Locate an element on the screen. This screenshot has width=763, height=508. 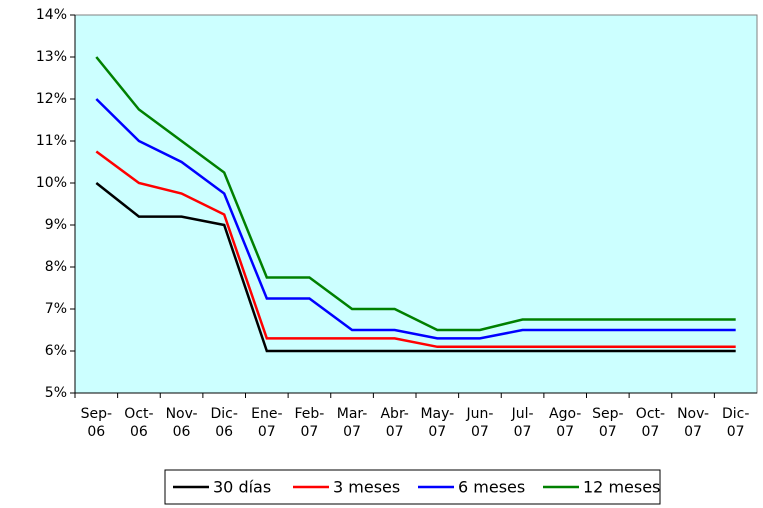
legend-label: 6 meses is located at coordinates (491, 487).